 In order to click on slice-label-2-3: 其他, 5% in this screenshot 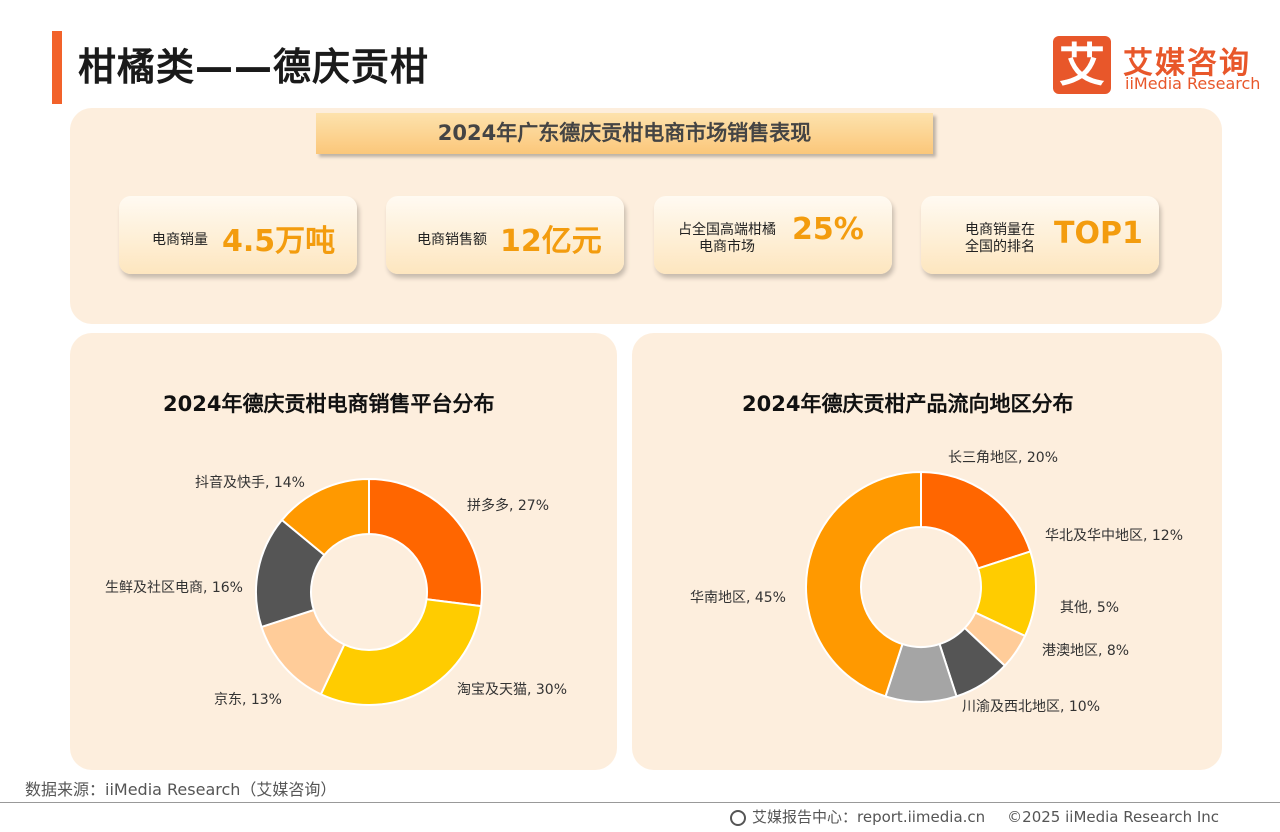, I will do `click(1089, 608)`.